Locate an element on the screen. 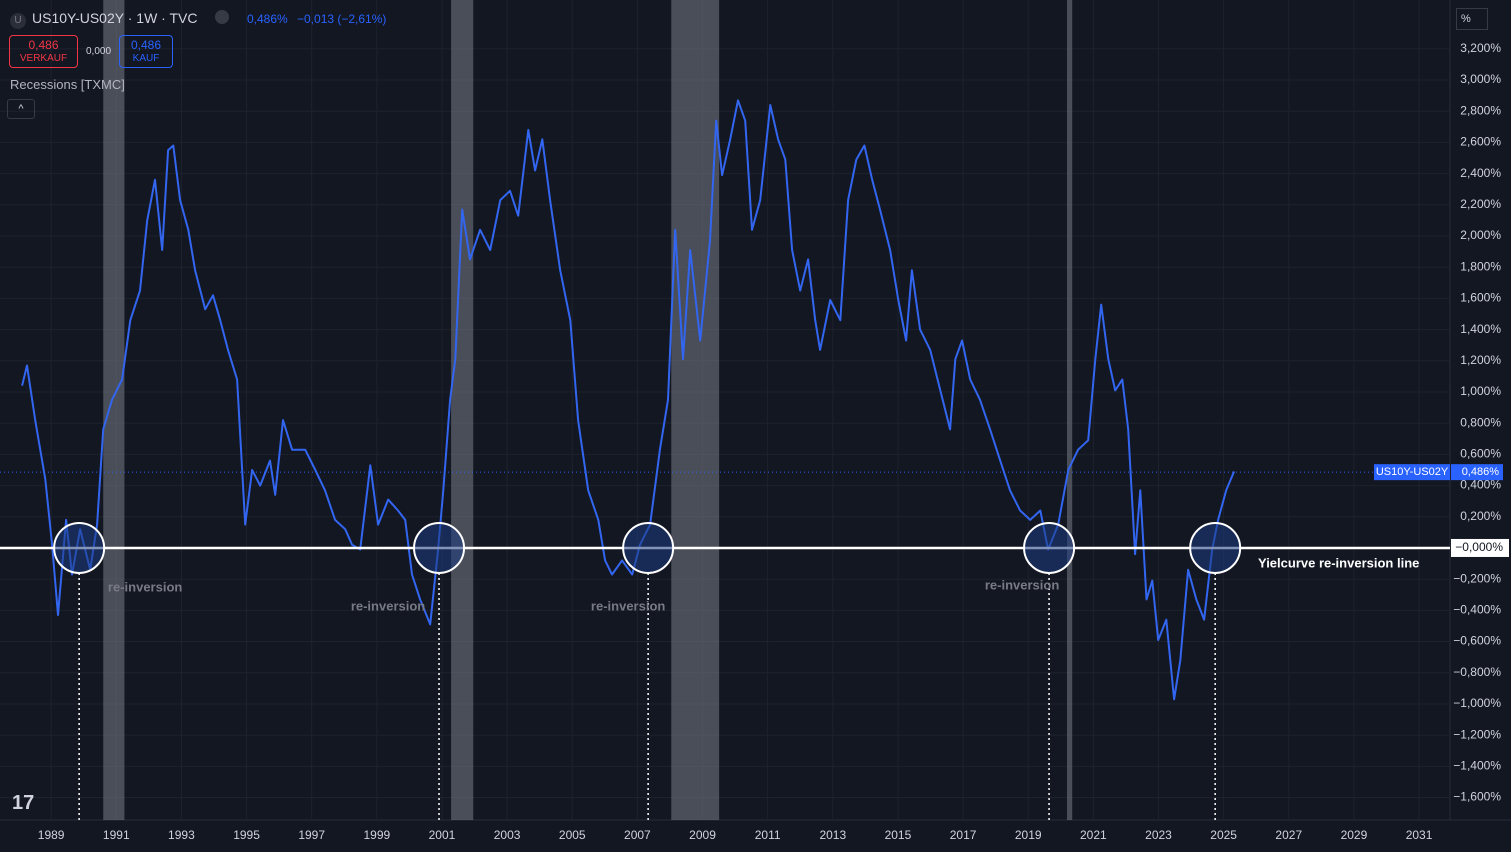  y-tick-label: −0,600% is located at coordinates (1477, 641).